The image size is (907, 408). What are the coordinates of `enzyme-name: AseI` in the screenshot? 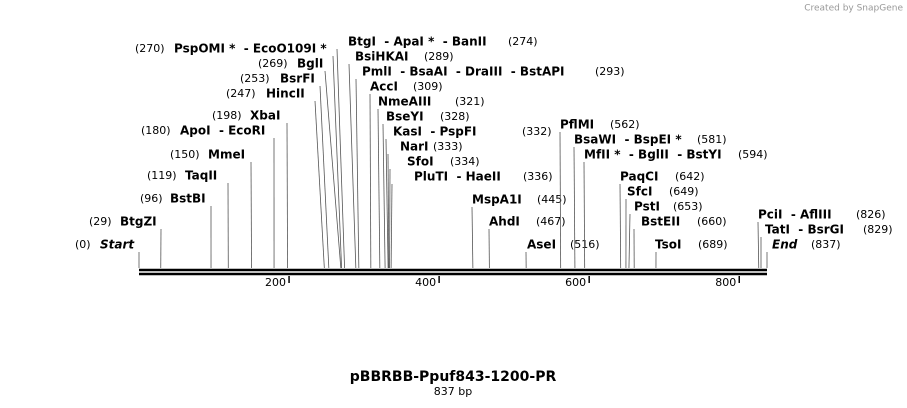 It's located at (541, 245).